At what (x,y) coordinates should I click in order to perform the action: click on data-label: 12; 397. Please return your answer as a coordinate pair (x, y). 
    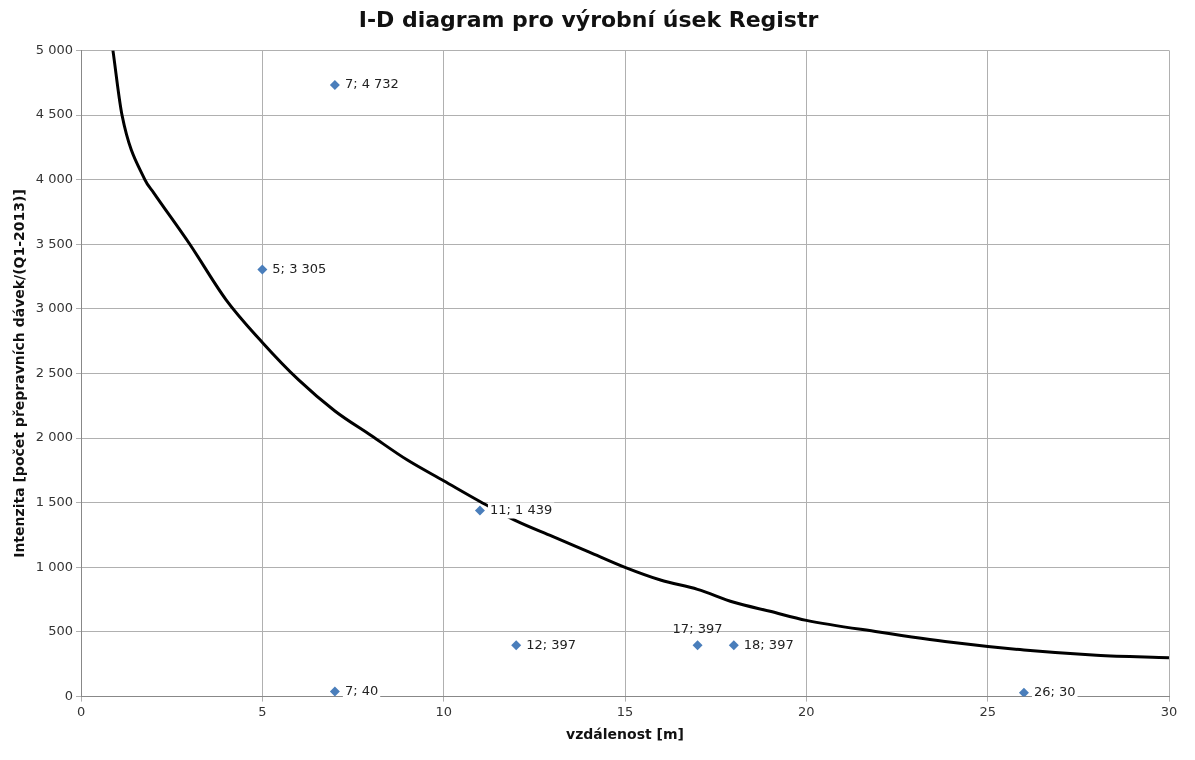
    Looking at the image, I should click on (551, 644).